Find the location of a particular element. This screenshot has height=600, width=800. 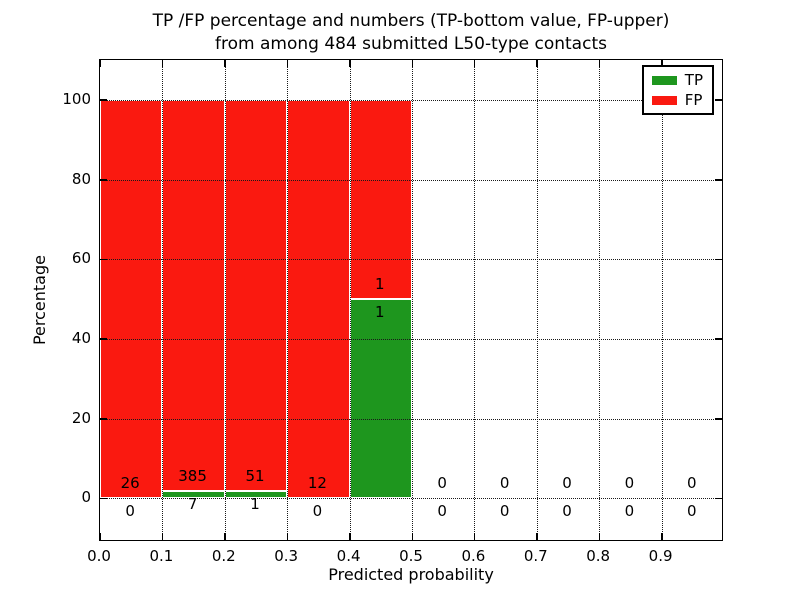

tp-legend-swatch is located at coordinates (664, 80).